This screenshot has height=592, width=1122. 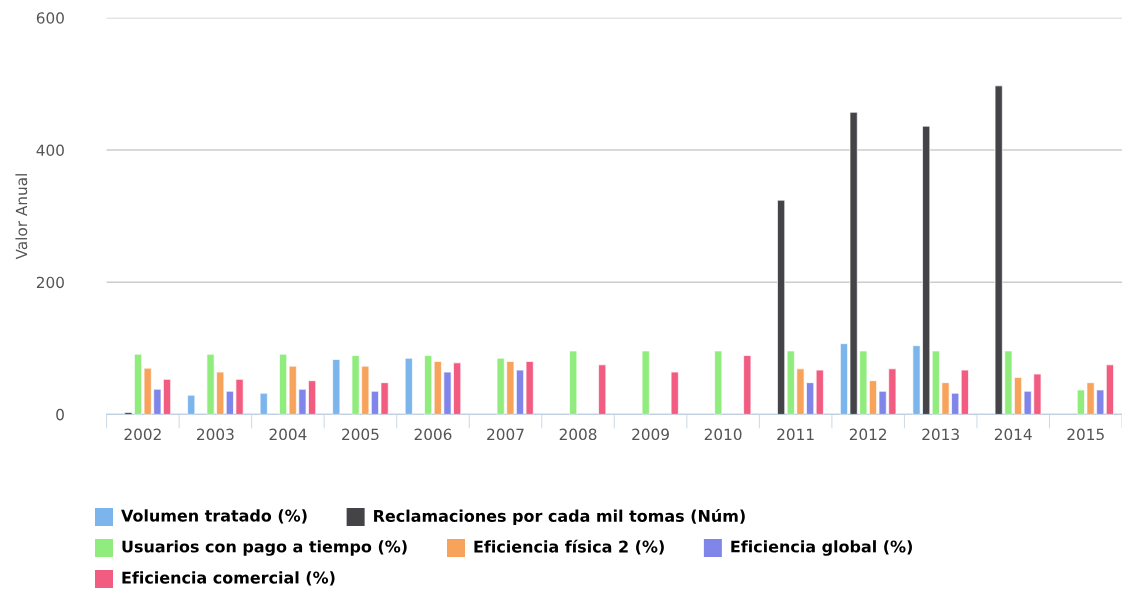 What do you see at coordinates (795, 434) in the screenshot?
I see `x-tick-label: 2011` at bounding box center [795, 434].